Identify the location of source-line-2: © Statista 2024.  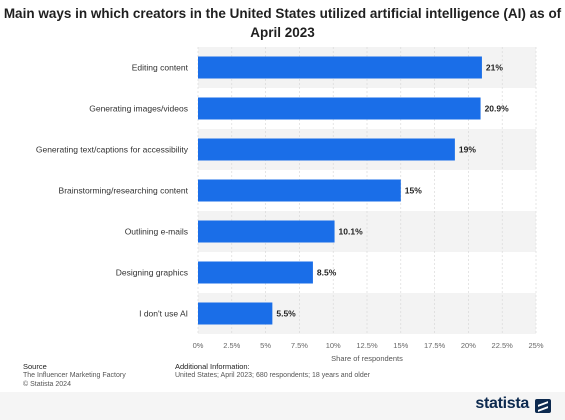
(47, 384).